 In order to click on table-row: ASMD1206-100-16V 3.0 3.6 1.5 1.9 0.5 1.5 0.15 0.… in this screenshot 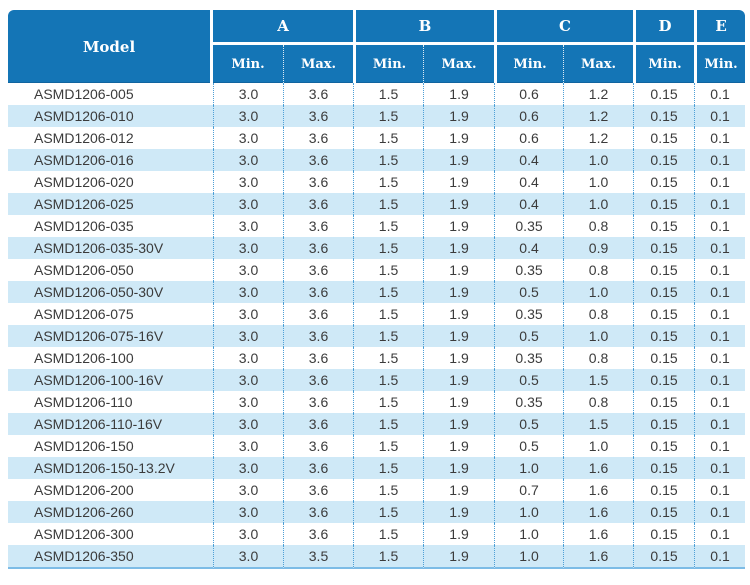, I will do `click(377, 380)`.